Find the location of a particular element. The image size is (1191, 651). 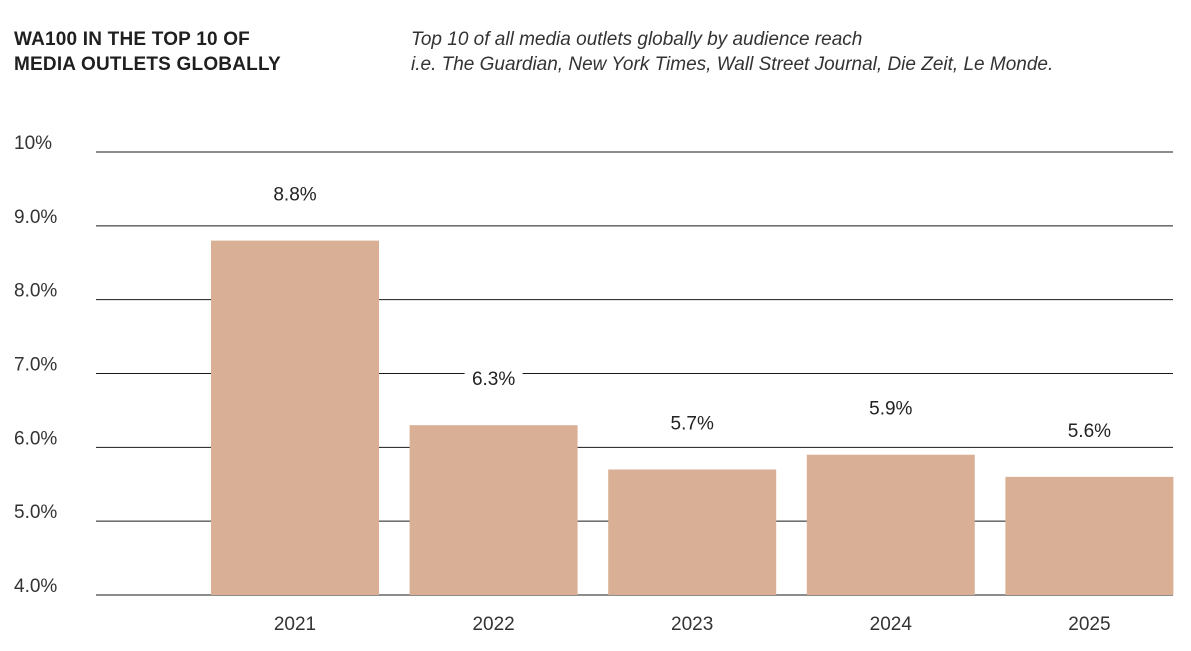

bar-2022 is located at coordinates (493, 510).